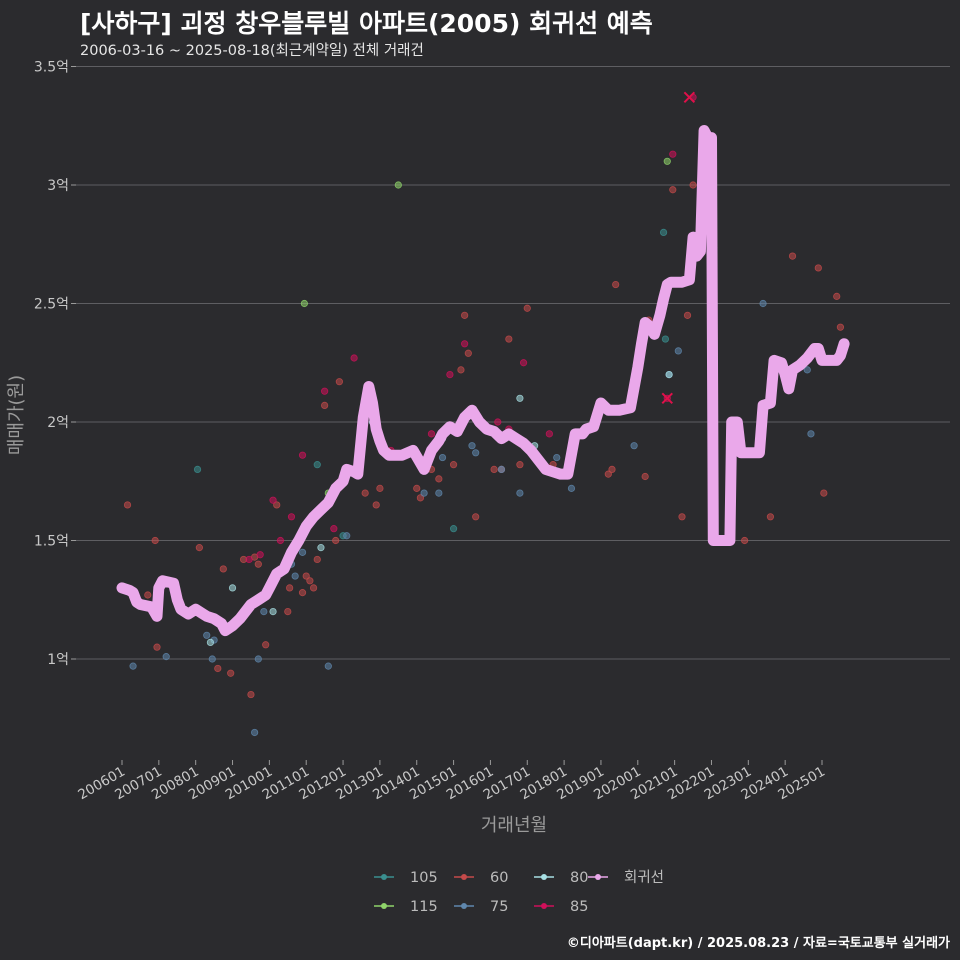 The image size is (960, 960). What do you see at coordinates (689, 97) in the screenshot?
I see `cancelled-mark-stroke` at bounding box center [689, 97].